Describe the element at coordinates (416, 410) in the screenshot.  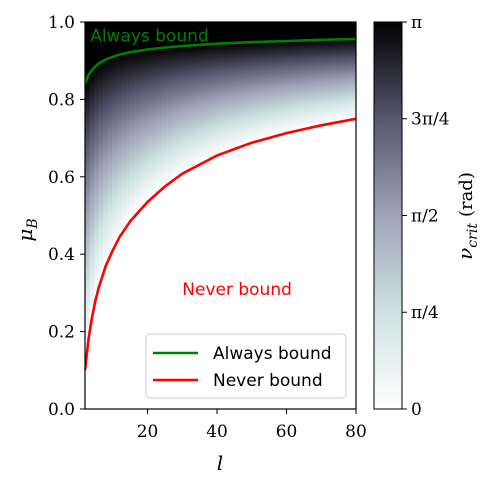
I see `colorbar-tick-label: 0` at that location.